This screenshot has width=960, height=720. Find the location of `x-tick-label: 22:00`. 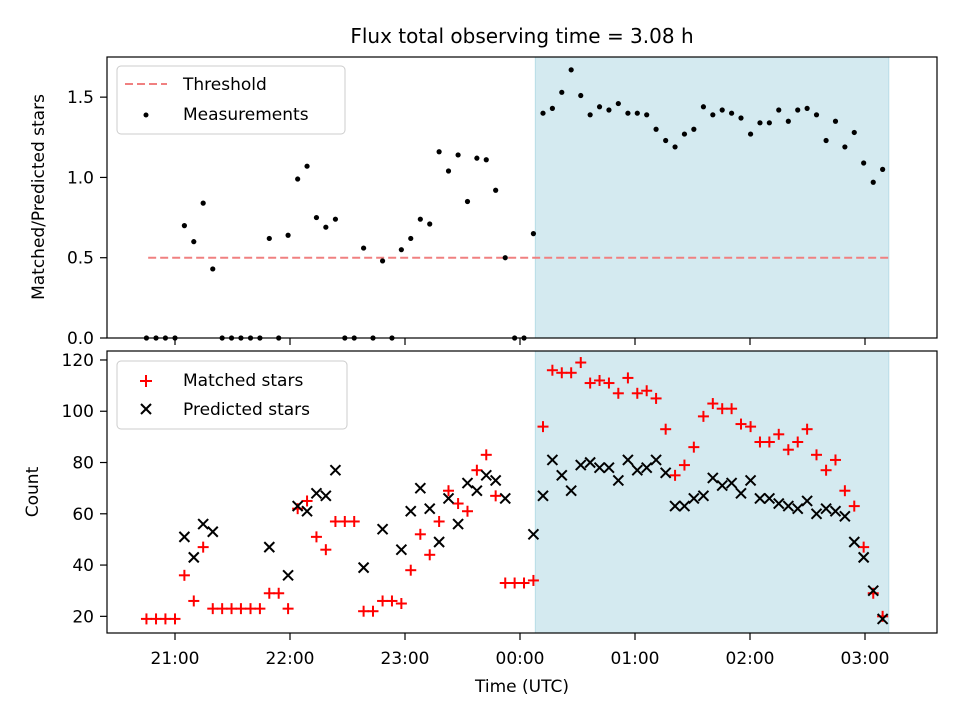

x-tick-label: 22:00 is located at coordinates (290, 659).